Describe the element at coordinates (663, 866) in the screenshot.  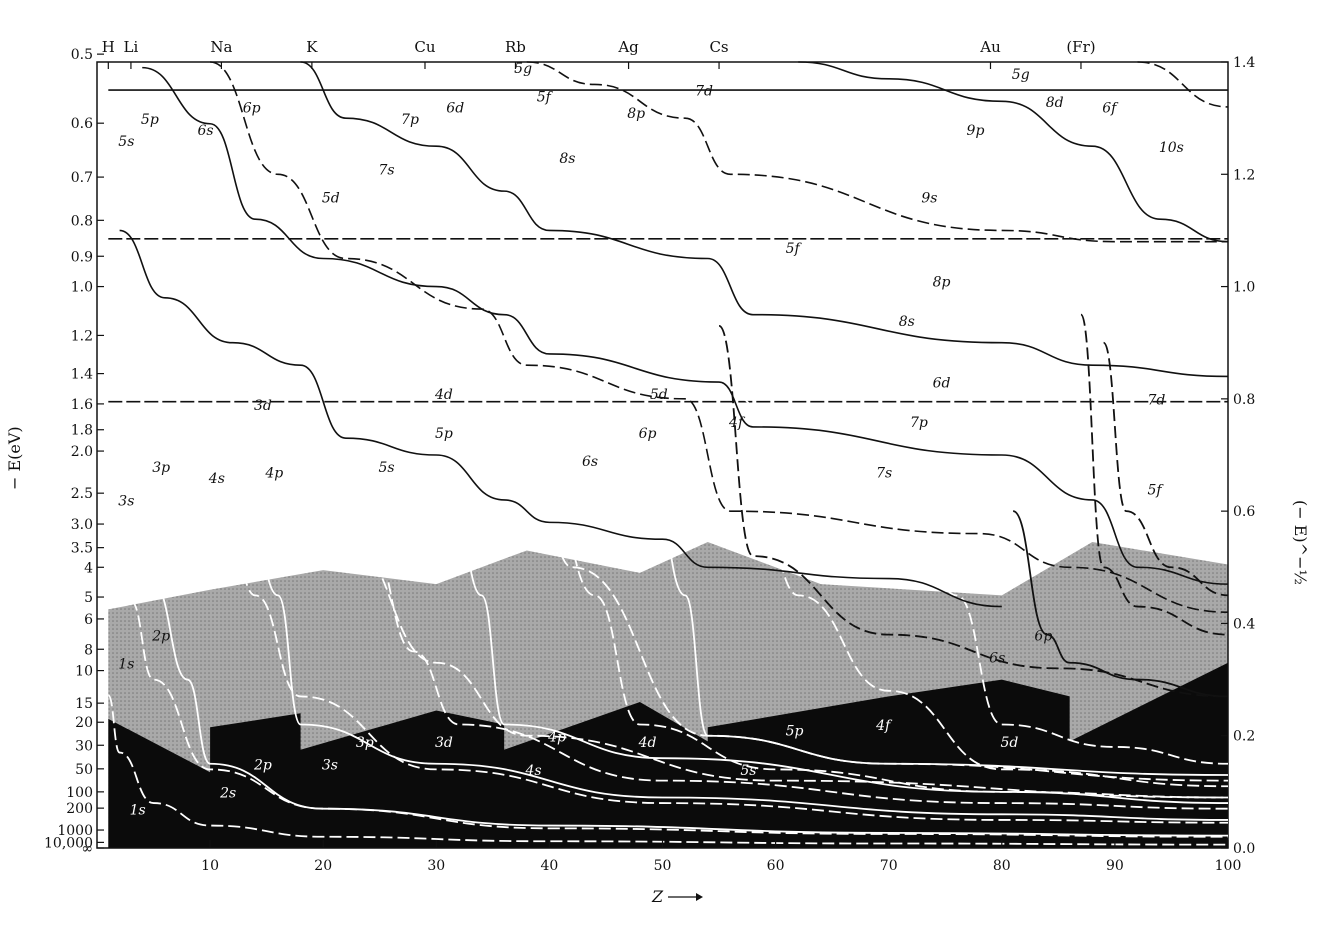
I see `x-tick-label: 50` at that location.